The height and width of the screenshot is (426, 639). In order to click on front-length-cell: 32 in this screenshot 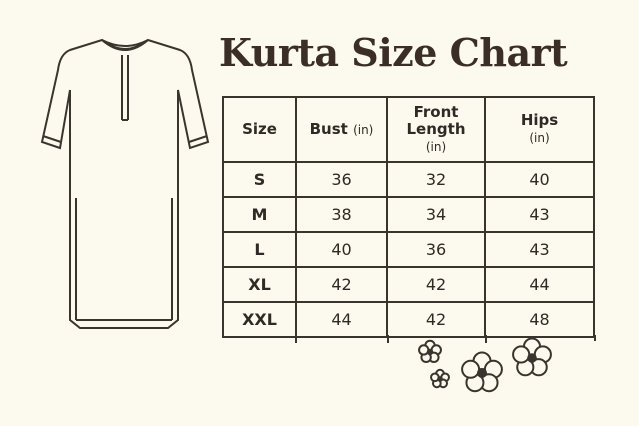, I will do `click(436, 179)`.